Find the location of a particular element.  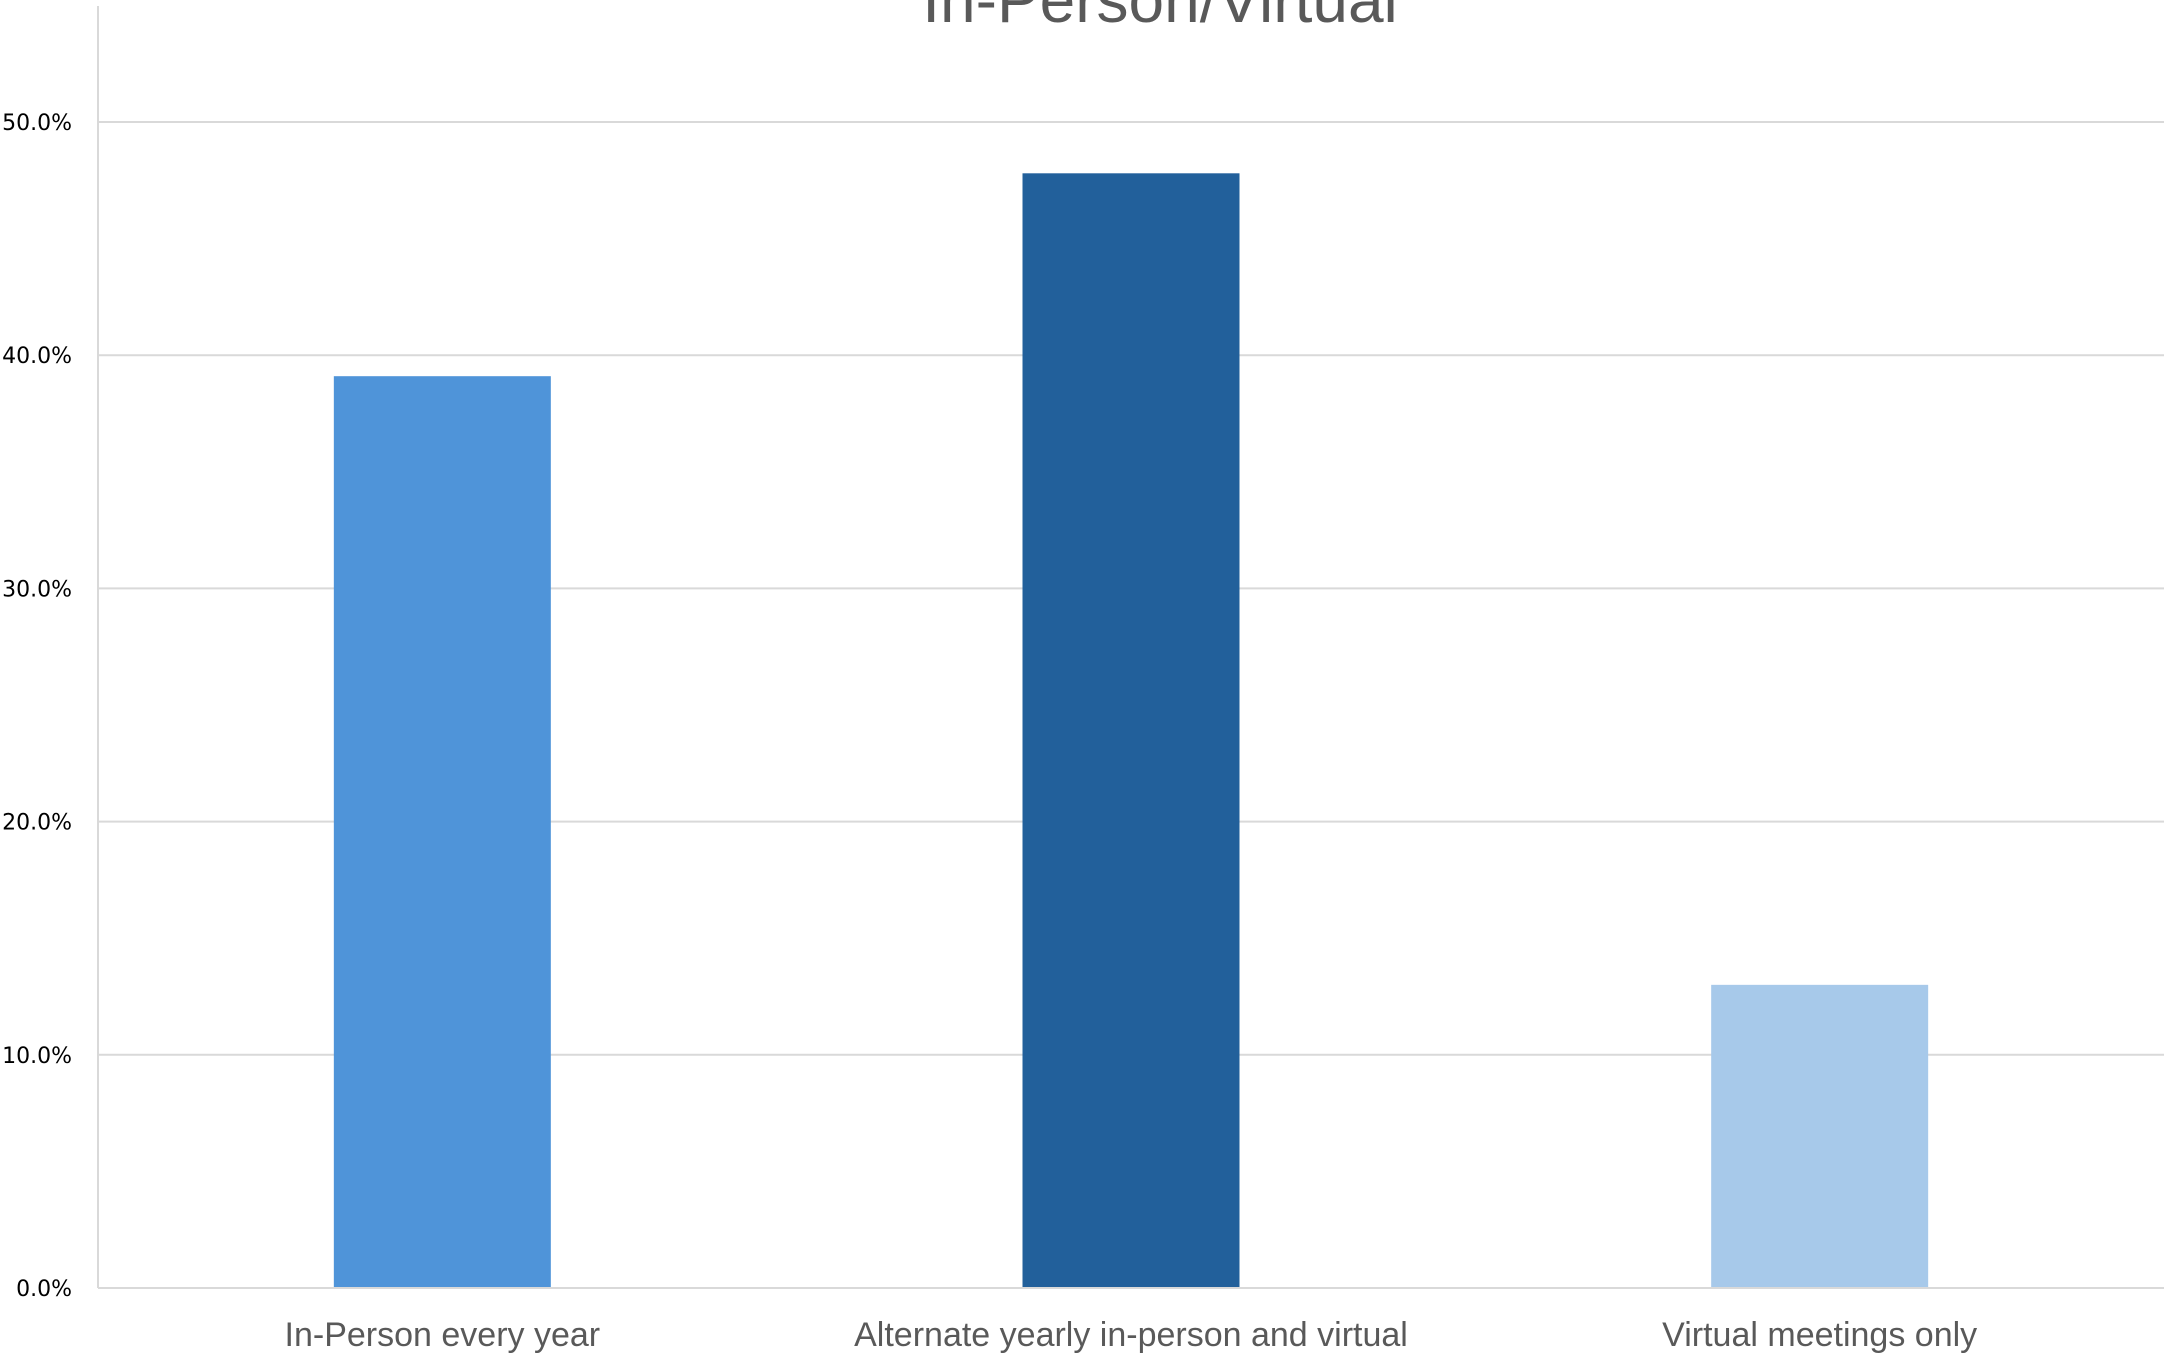

y-tick-label: 20.0% is located at coordinates (37, 823).